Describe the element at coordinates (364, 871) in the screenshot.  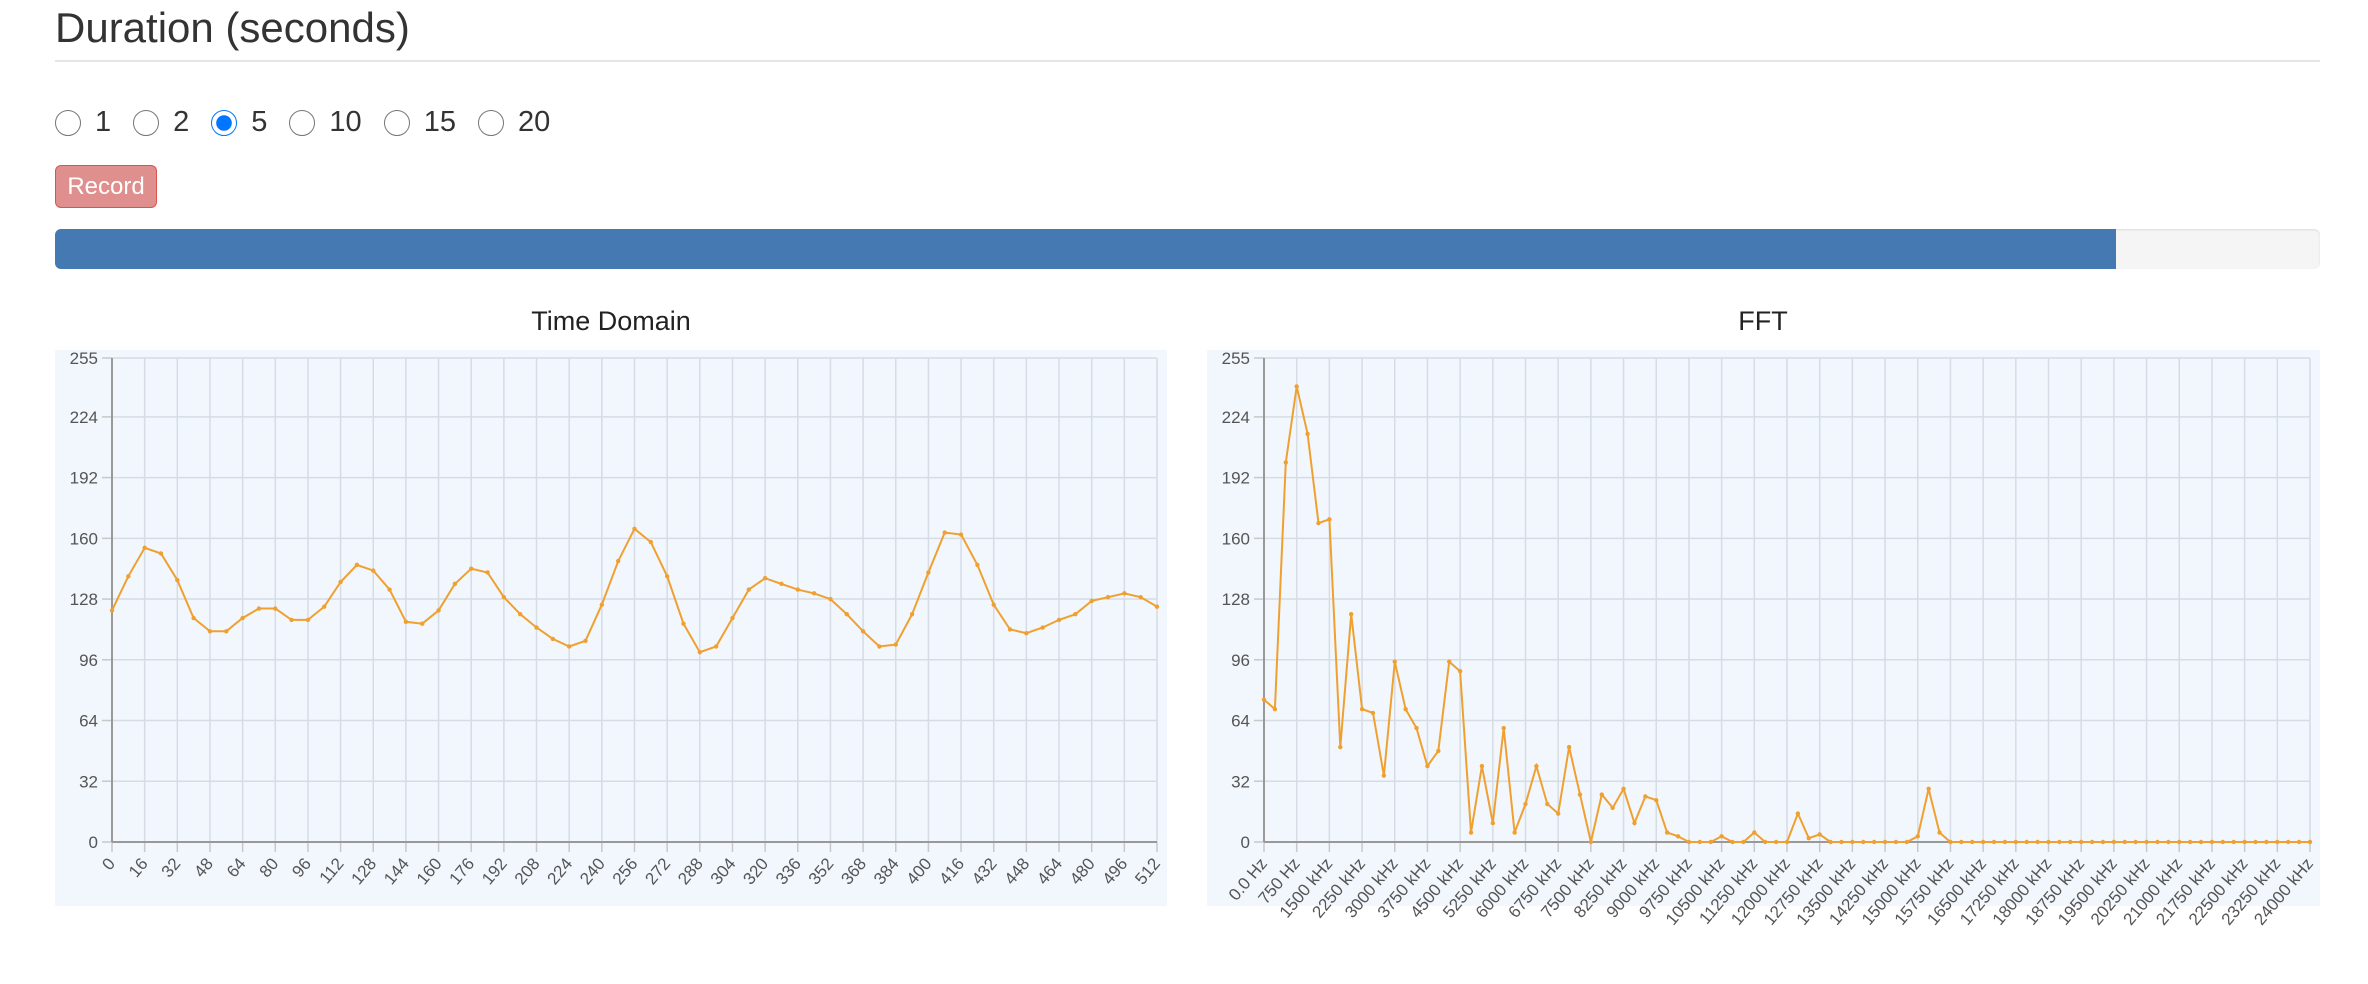
I see `x-tick-label: 128` at that location.